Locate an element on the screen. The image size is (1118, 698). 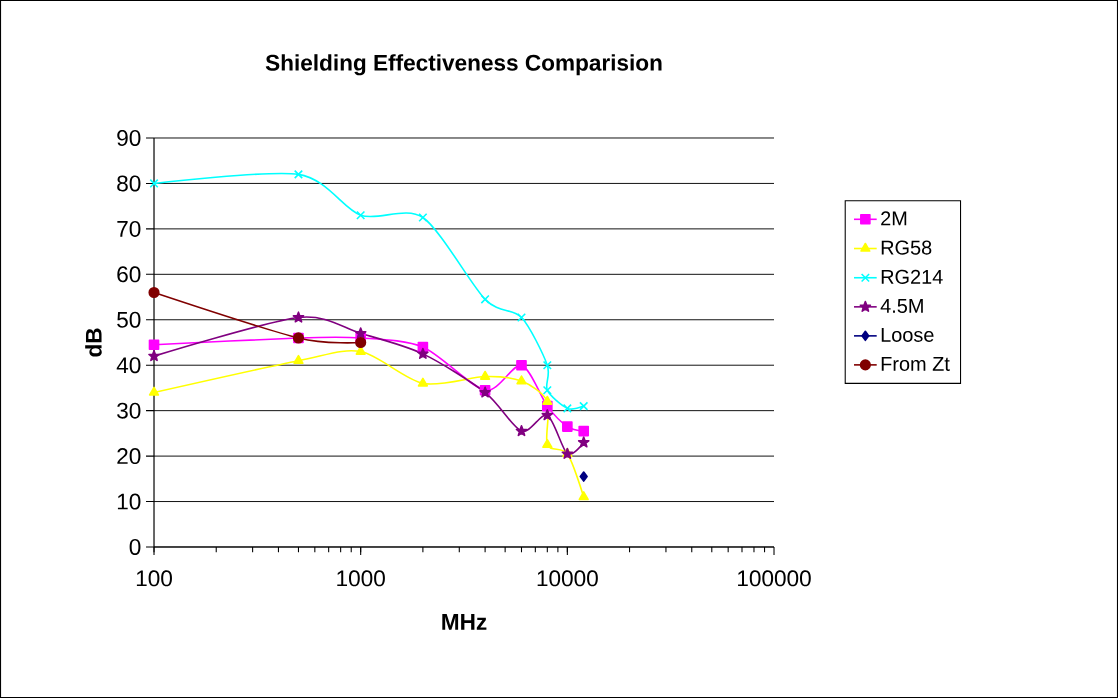
legend-label: From Zt is located at coordinates (915, 364).